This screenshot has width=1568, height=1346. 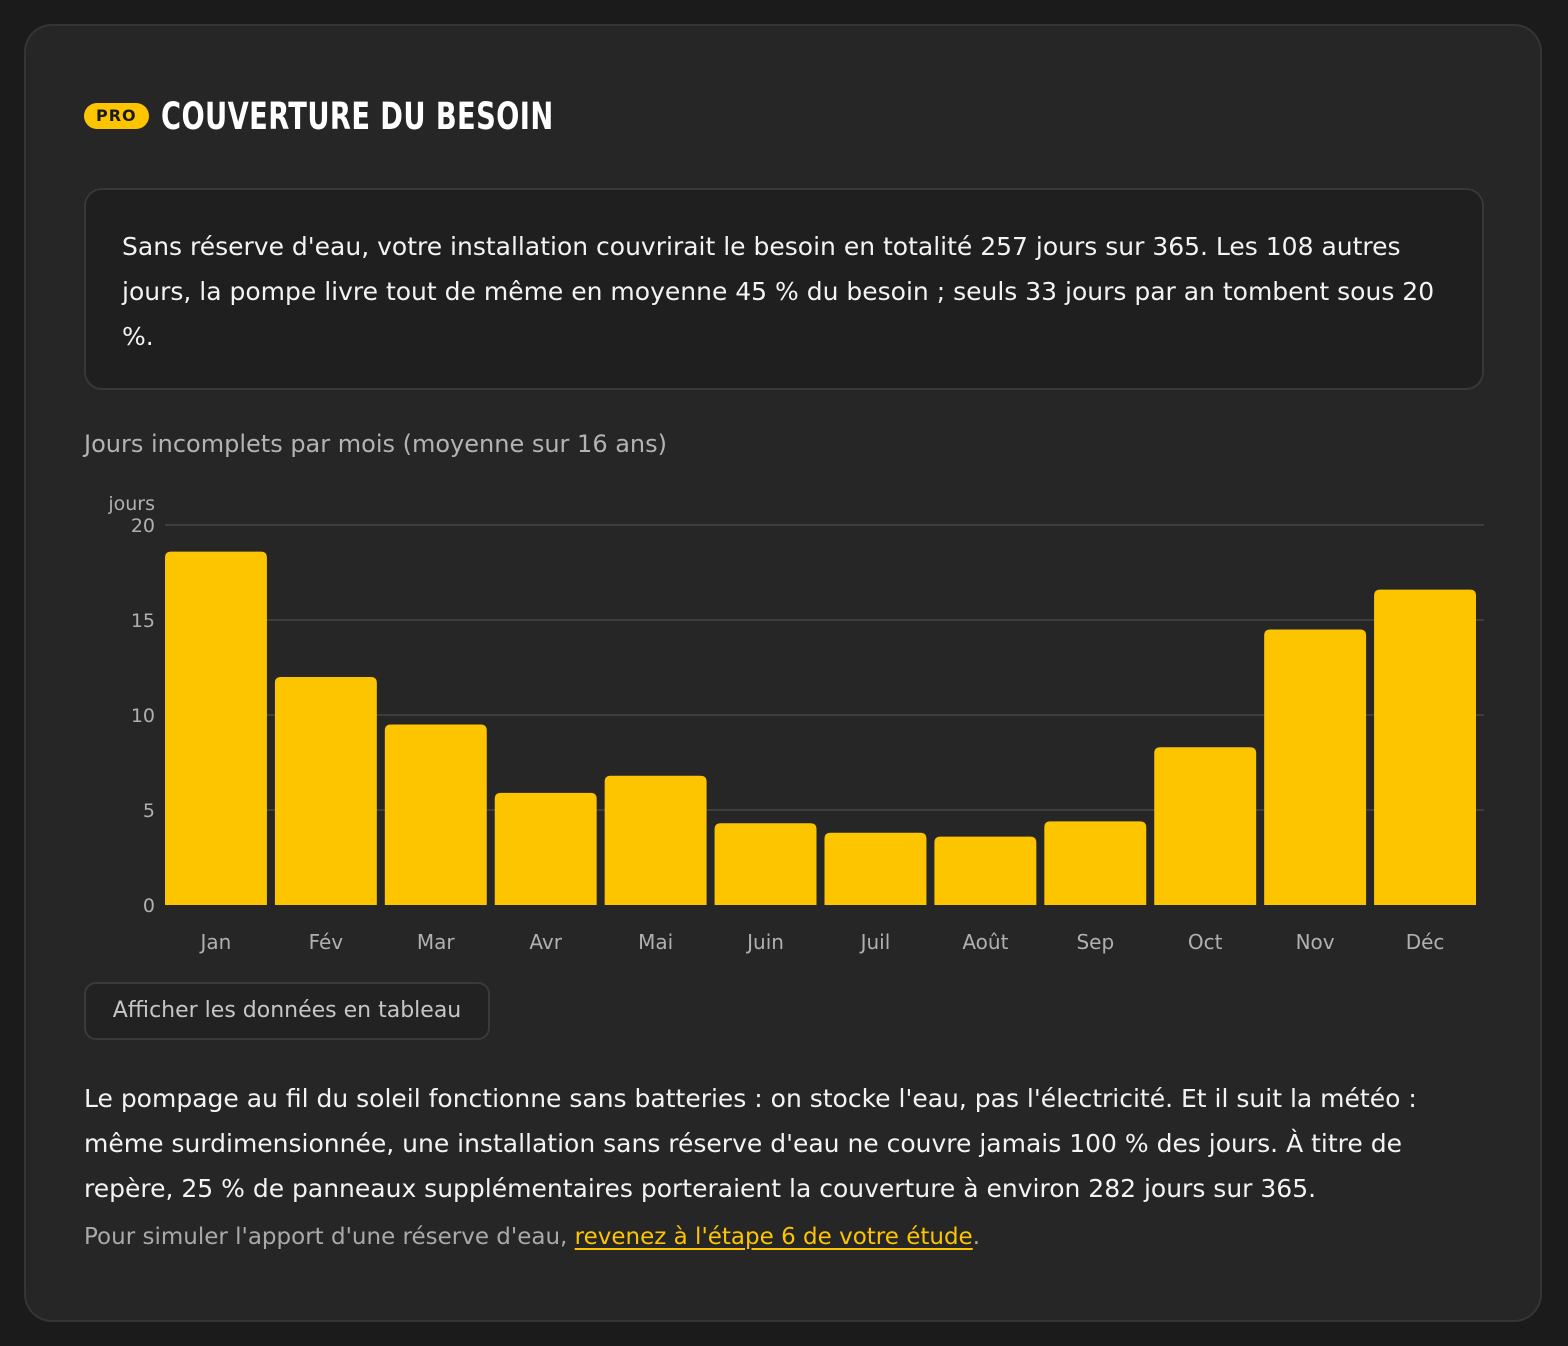 I want to click on y-tick-label: 0, so click(x=149, y=906).